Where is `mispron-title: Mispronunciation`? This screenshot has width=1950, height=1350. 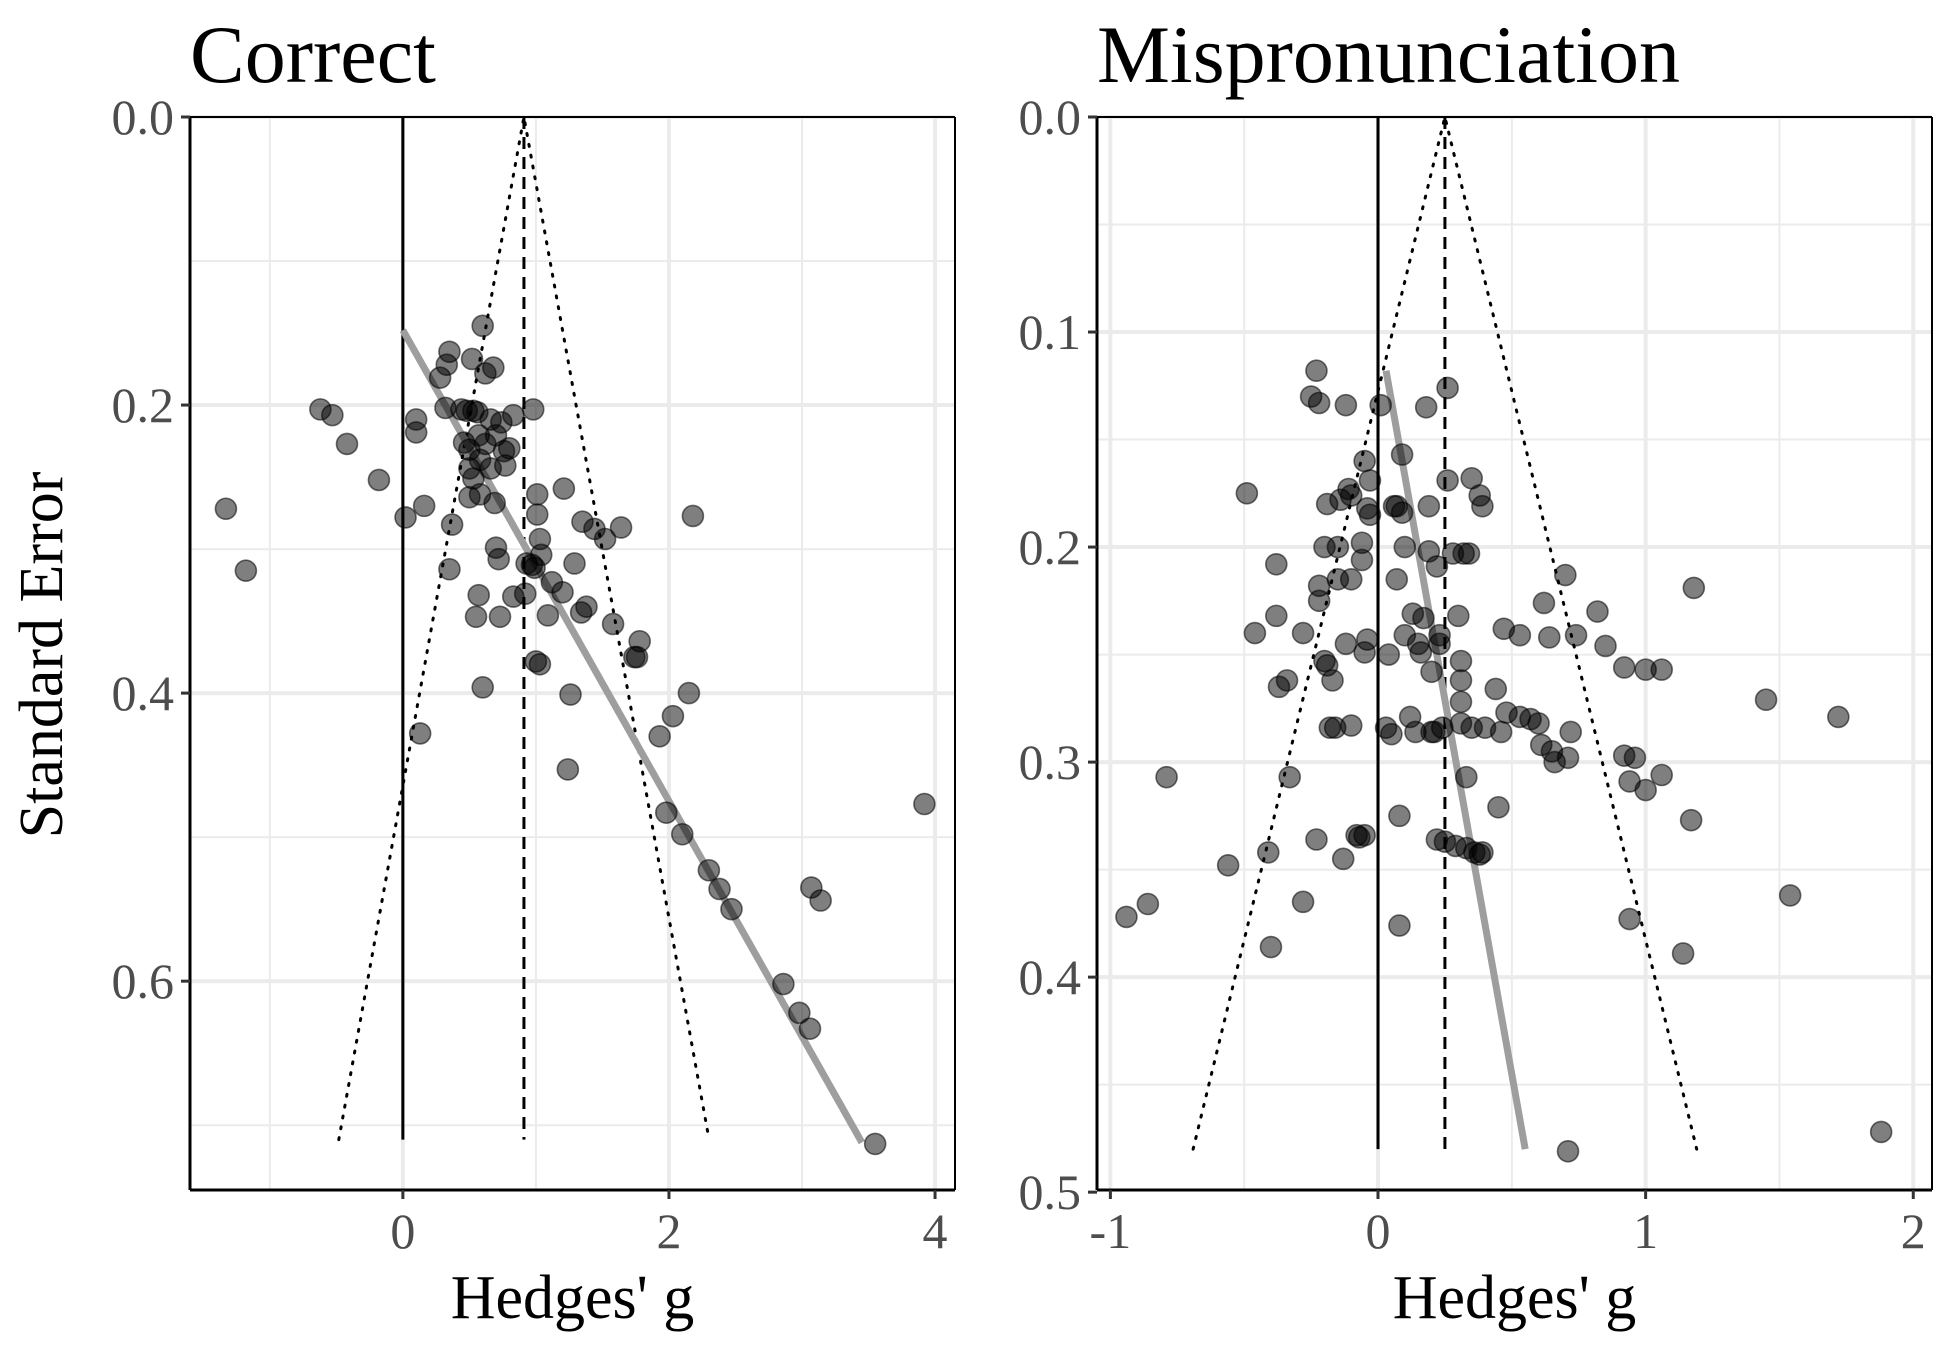
mispron-title: Mispronunciation is located at coordinates (1388, 54).